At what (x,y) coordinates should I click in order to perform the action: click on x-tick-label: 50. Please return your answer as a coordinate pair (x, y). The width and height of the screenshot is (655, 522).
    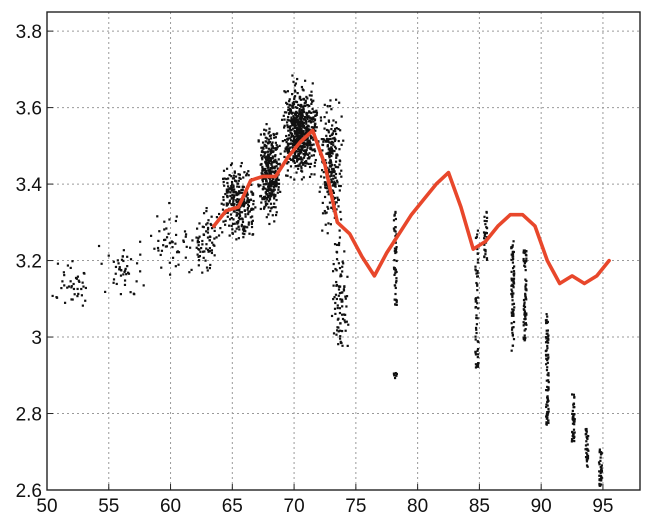
    Looking at the image, I should click on (46, 506).